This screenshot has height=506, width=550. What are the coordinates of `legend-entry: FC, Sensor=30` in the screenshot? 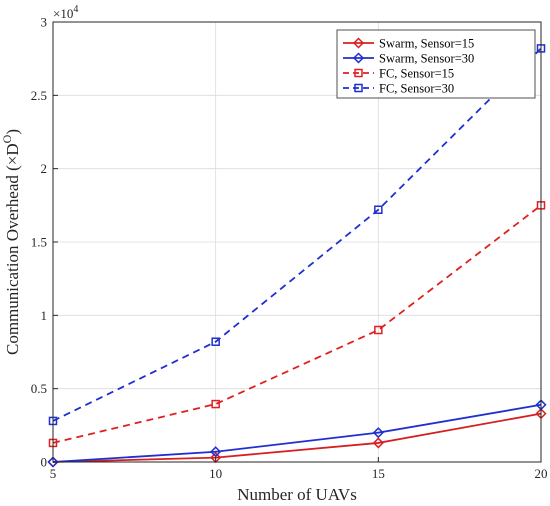 It's located at (398, 89).